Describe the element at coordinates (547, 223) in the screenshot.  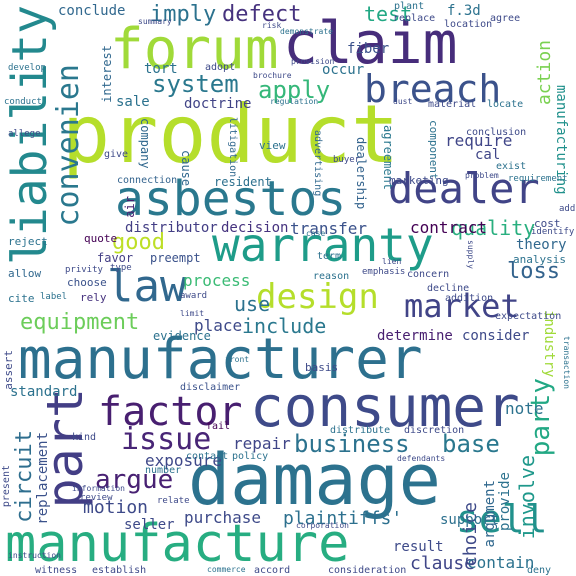
I see `word-cost: cost` at that location.